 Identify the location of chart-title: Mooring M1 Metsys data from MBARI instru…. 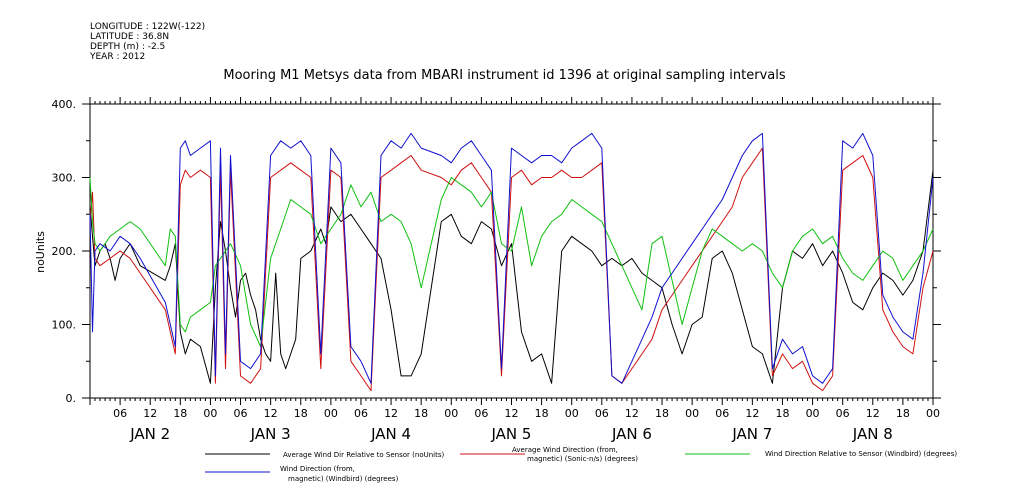
(504, 75).